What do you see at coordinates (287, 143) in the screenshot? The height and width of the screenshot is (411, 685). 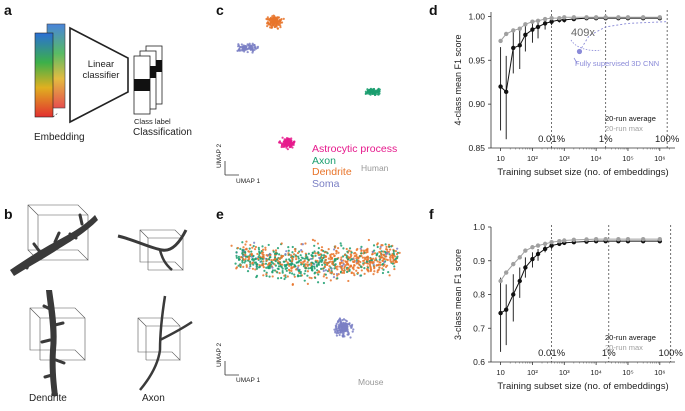 I see `cluster-astro-human` at bounding box center [287, 143].